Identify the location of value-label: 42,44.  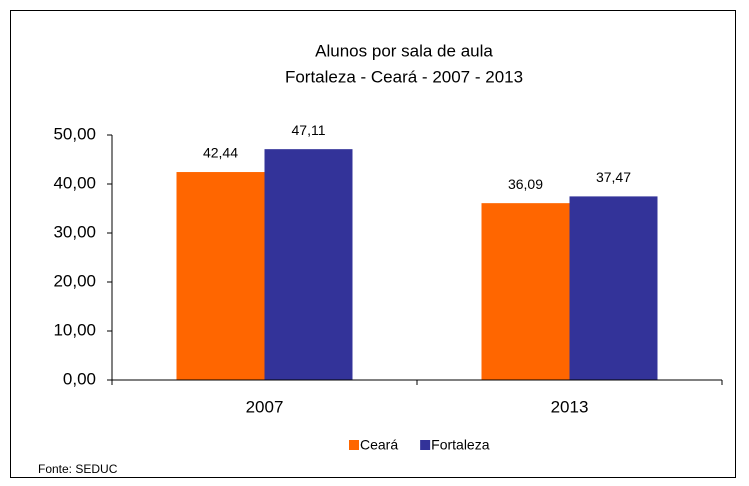
(220, 153).